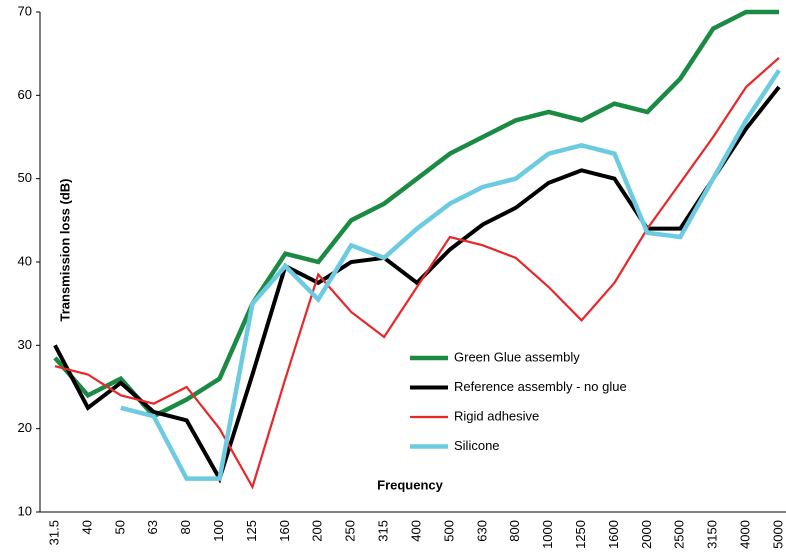 This screenshot has width=786, height=559. I want to click on y-tick-label: 40, so click(25, 260).